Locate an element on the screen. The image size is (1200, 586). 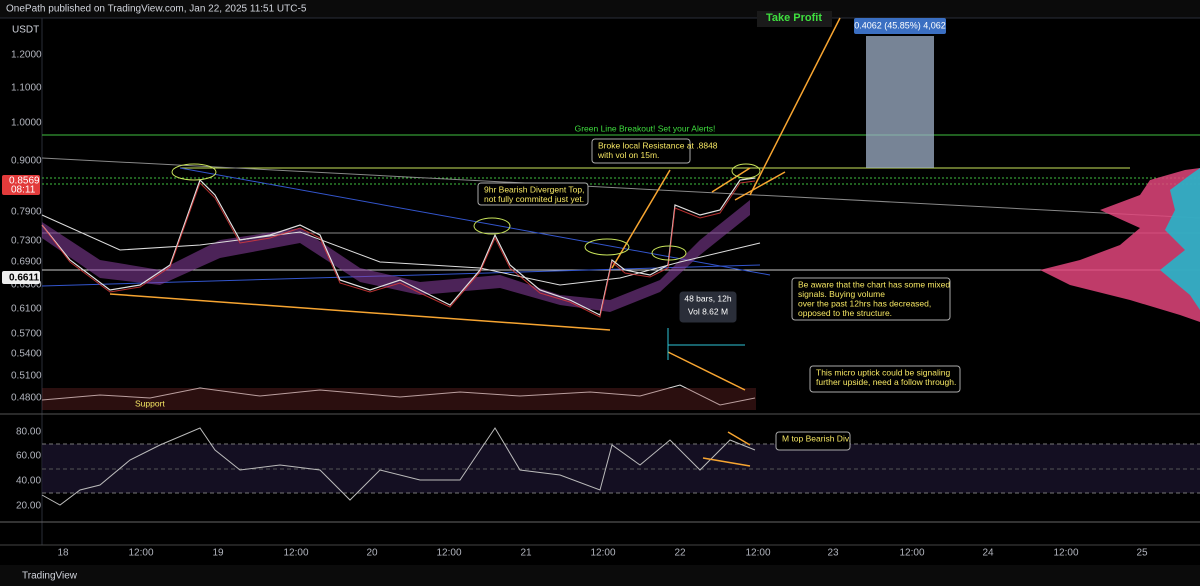
rsi-label: 20.00 is located at coordinates (28, 506).